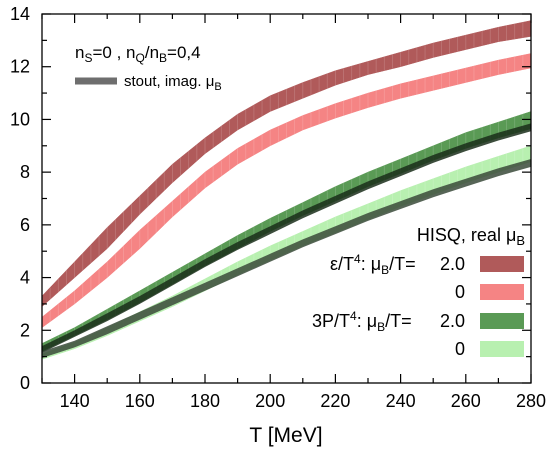  I want to click on legend-eps-value-0: 0, so click(460, 292).